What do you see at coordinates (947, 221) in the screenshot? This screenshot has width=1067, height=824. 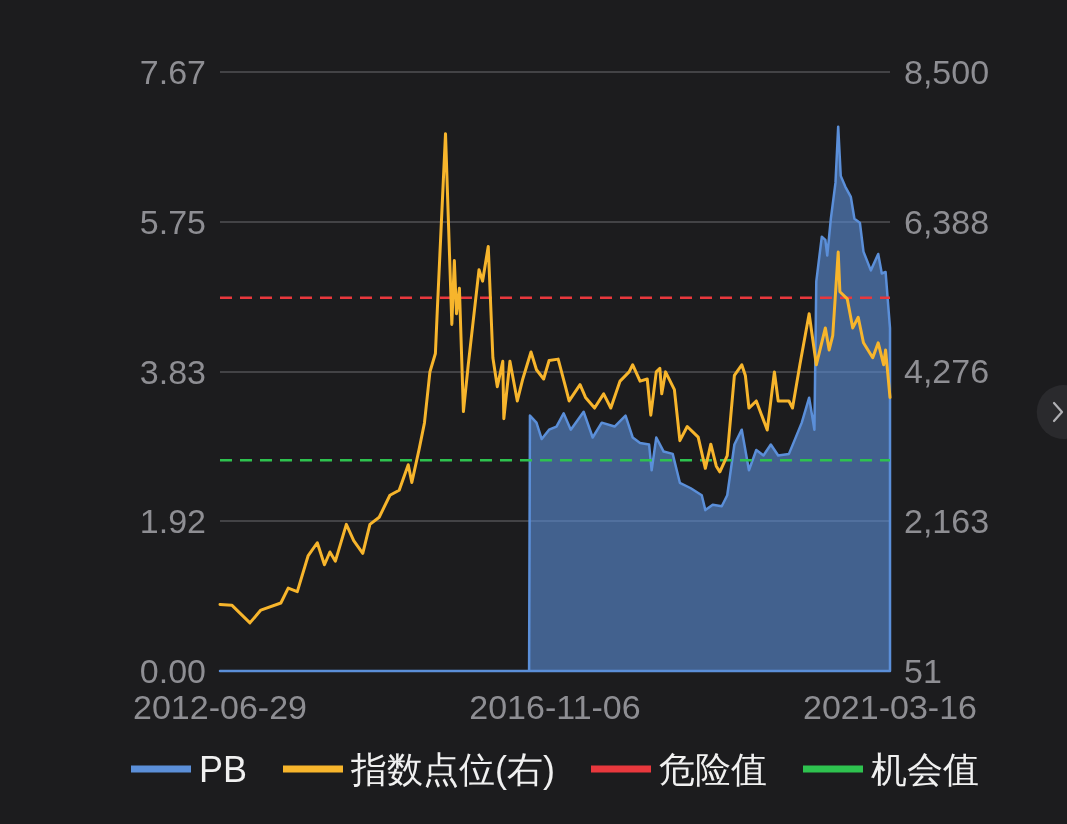 I see `y2-tick-label: 6,388` at bounding box center [947, 221].